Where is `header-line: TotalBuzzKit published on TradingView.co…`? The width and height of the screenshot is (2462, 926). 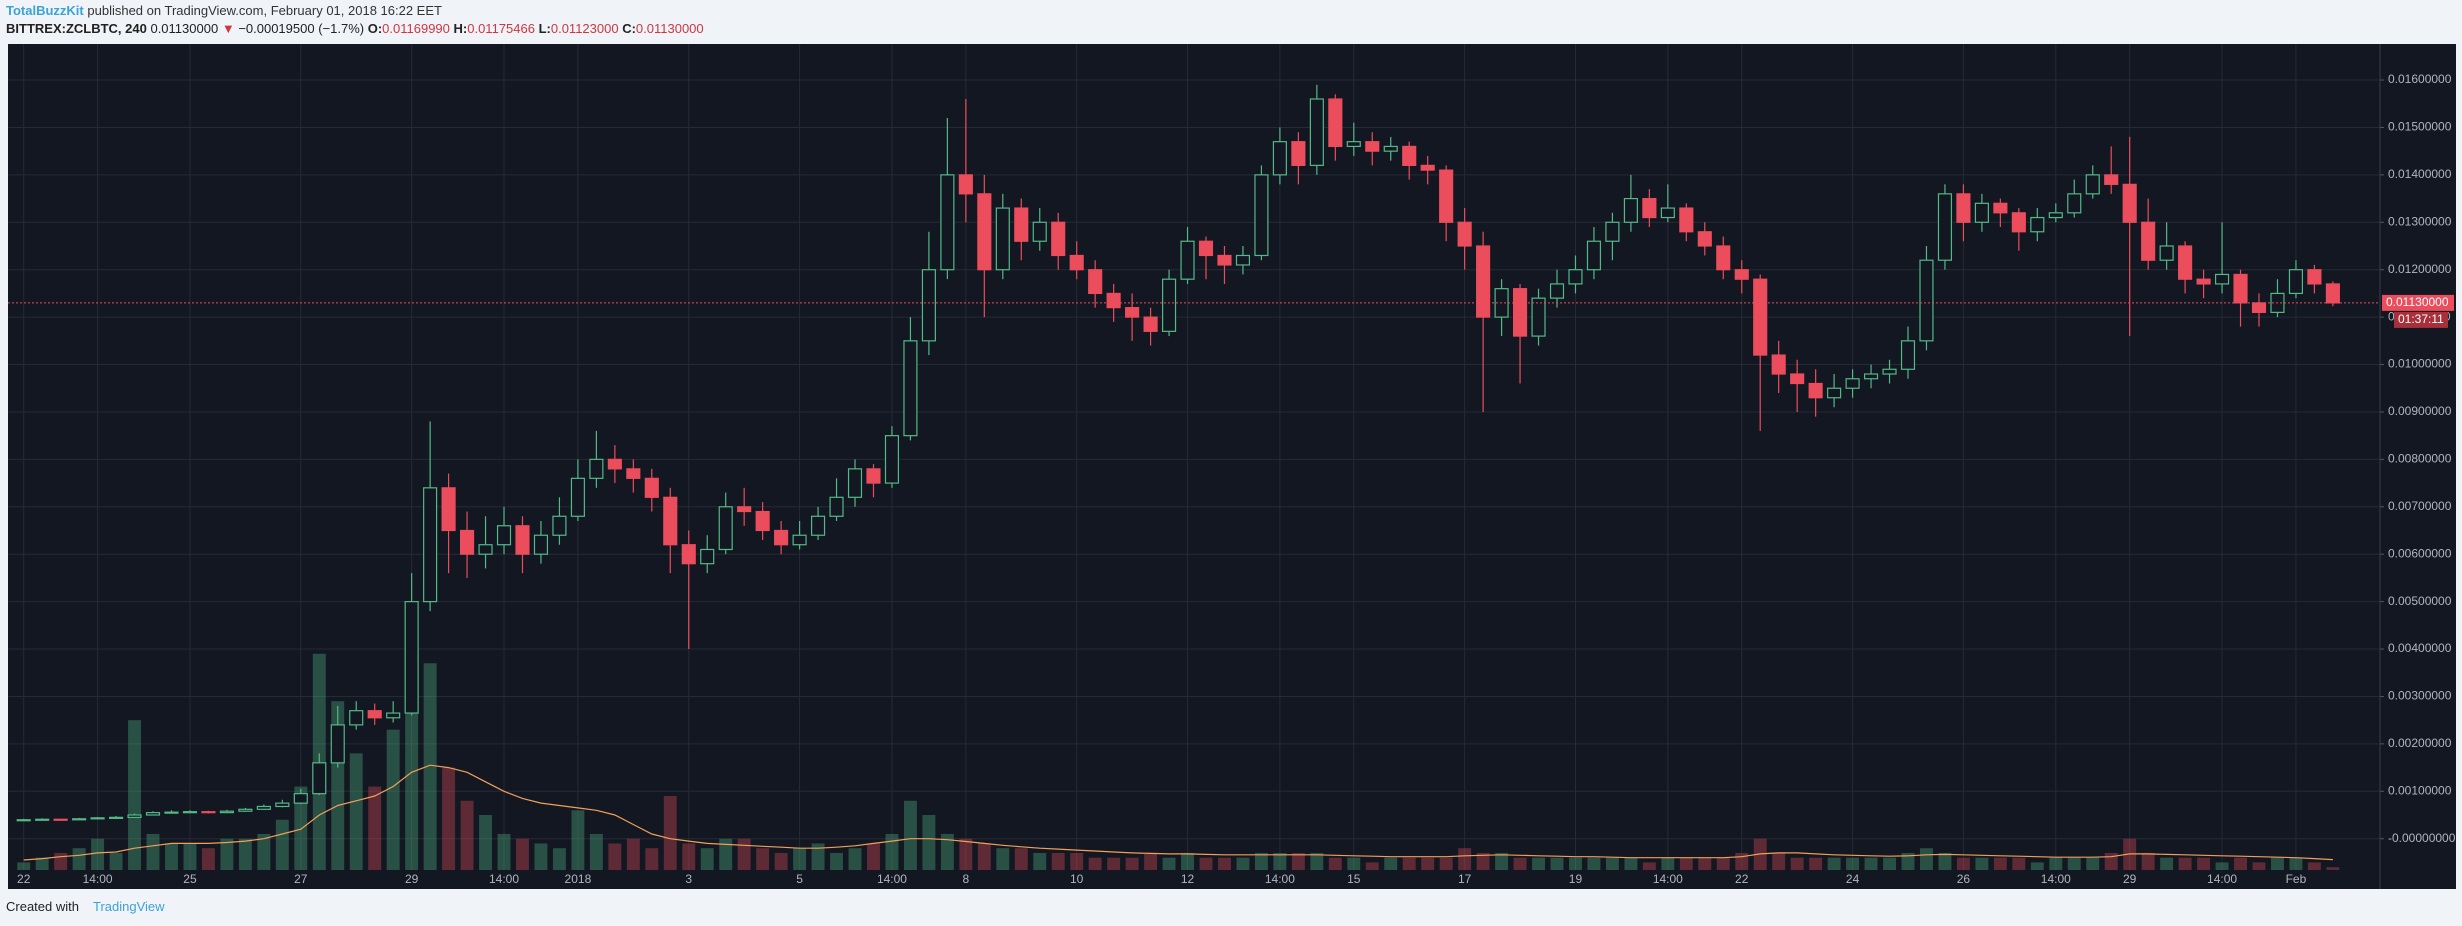 header-line: TotalBuzzKit published on TradingView.co… is located at coordinates (224, 10).